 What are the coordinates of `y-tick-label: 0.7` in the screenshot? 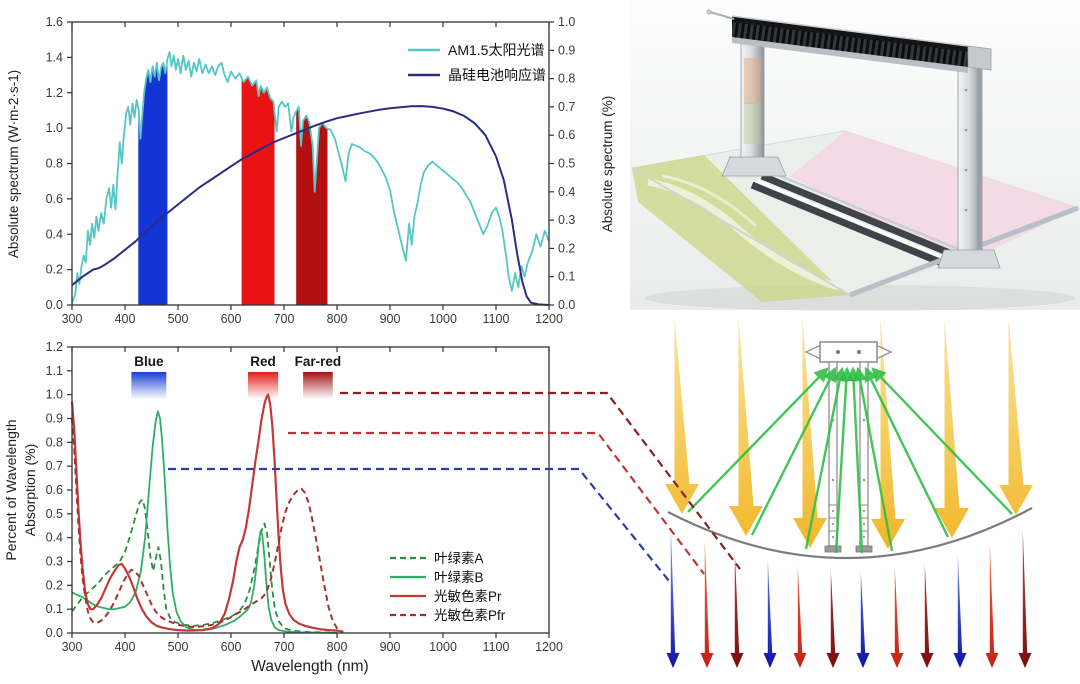 It's located at (54, 466).